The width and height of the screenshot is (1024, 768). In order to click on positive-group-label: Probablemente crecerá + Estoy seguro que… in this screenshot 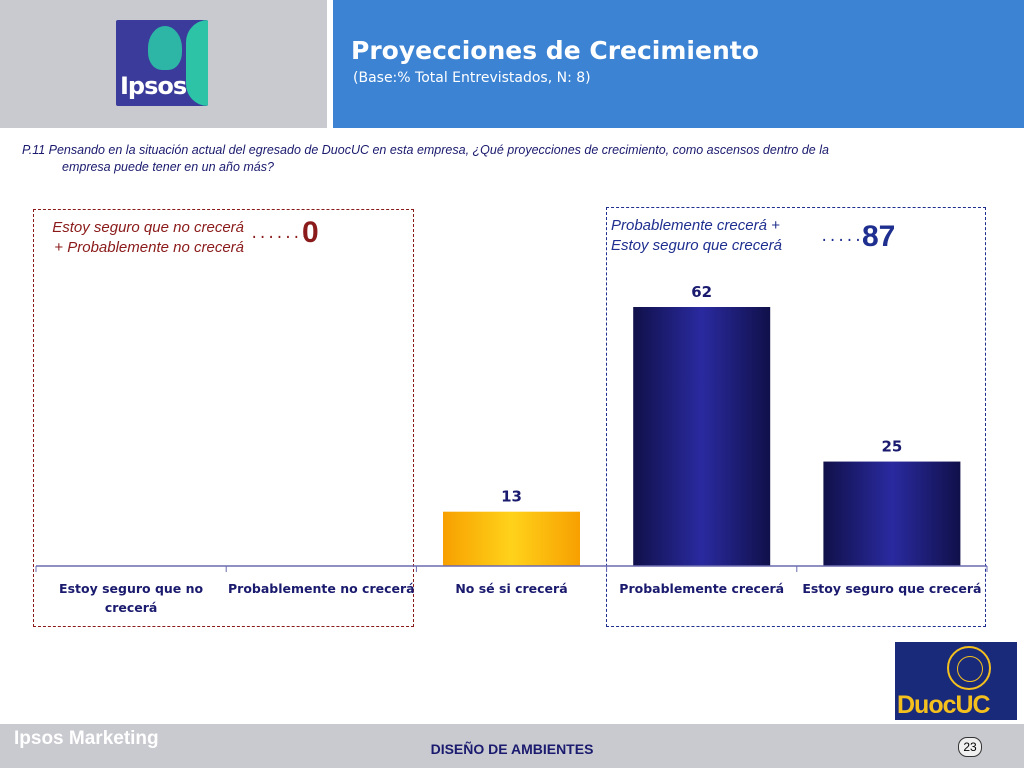, I will do `click(696, 235)`.